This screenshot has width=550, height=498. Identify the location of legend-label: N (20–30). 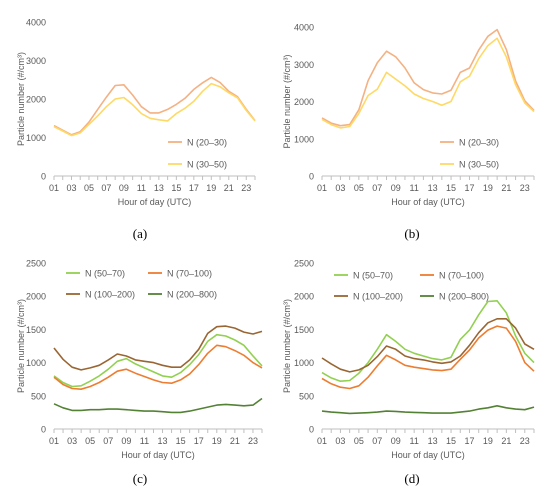
(479, 143).